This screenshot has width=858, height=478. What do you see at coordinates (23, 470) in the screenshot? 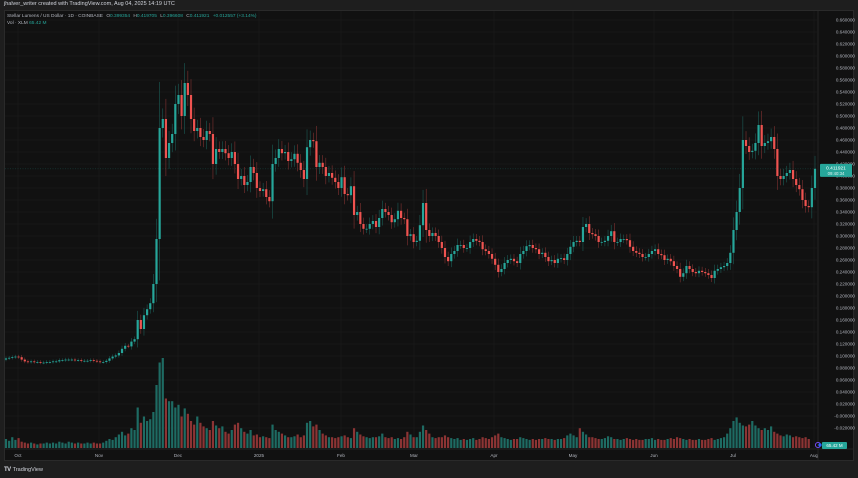
I see `tradingview-logo: TV TradingView` at bounding box center [23, 470].